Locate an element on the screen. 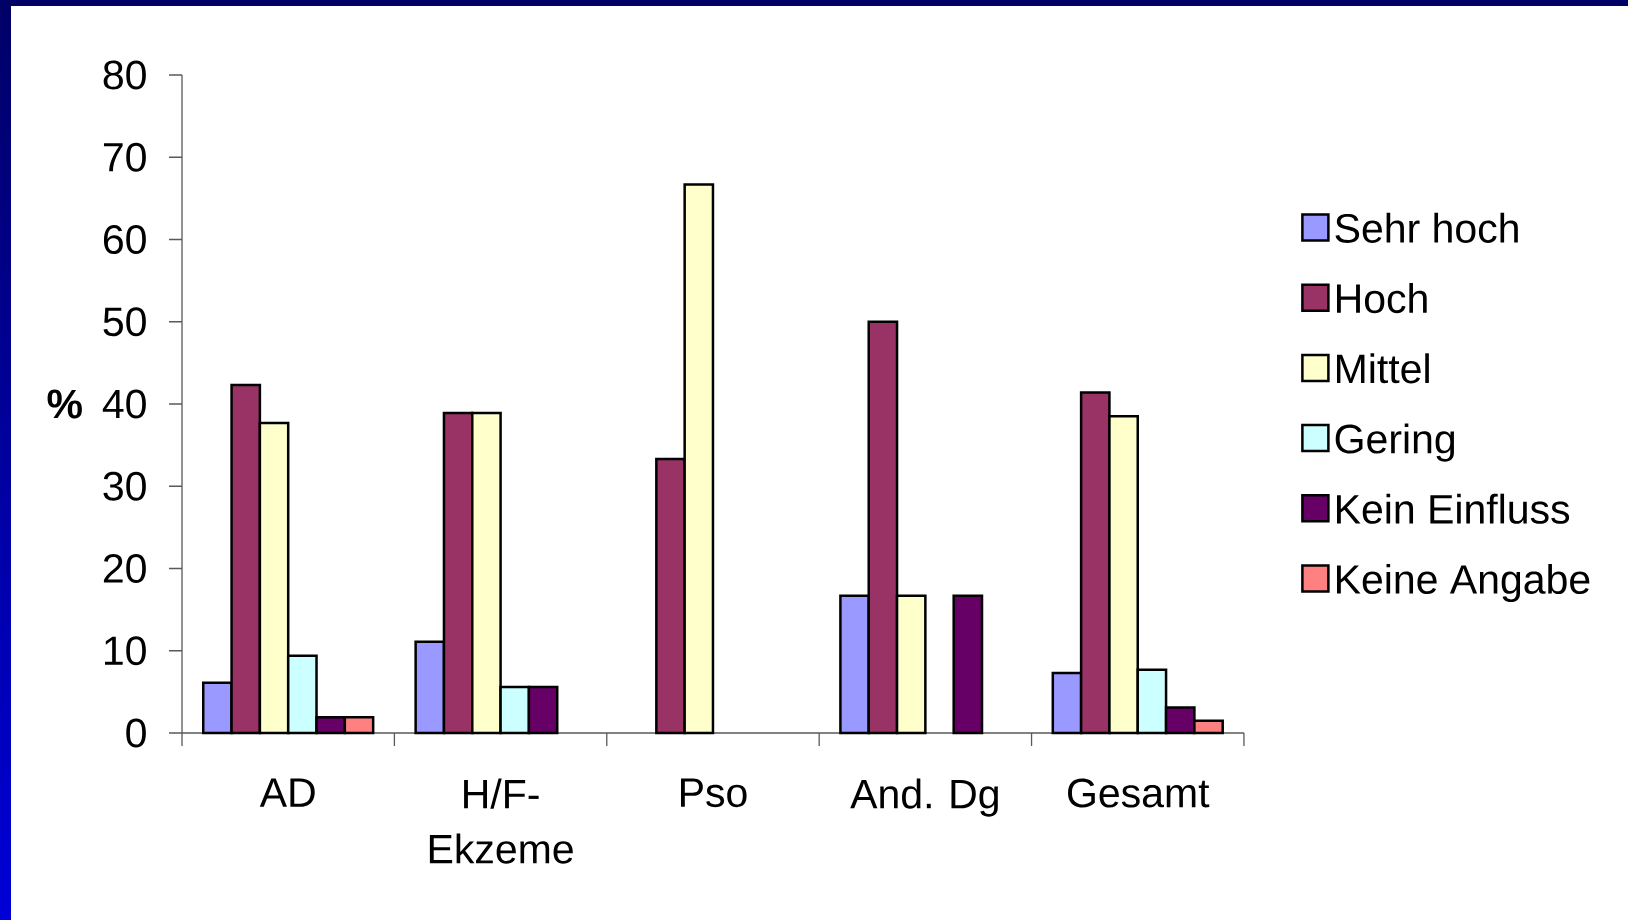  y-tick-label: 0 is located at coordinates (136, 733).